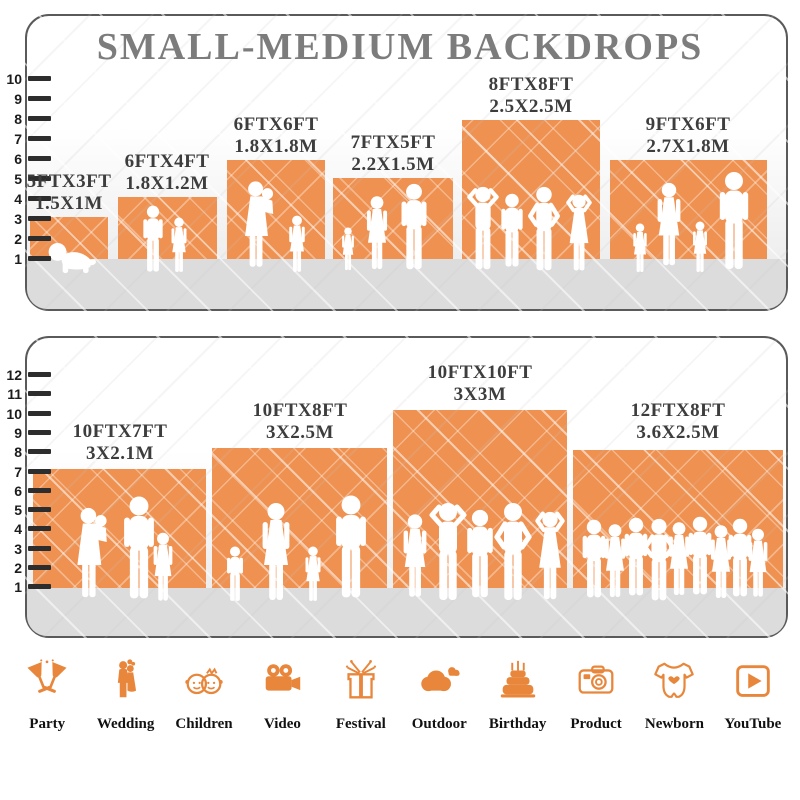 The width and height of the screenshot is (800, 800). Describe the element at coordinates (167, 172) in the screenshot. I see `bar-size-label: 6FTX4FT 1.8X1.2M` at that location.